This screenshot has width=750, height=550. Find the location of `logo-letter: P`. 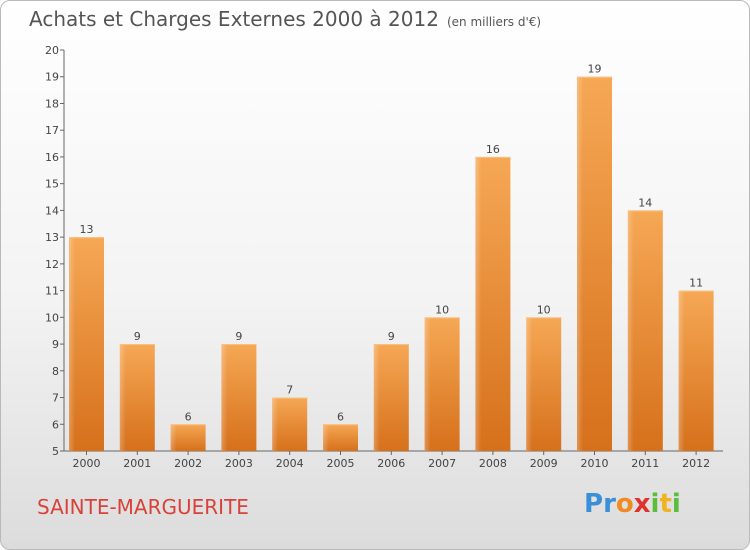

logo-letter: P is located at coordinates (594, 504).